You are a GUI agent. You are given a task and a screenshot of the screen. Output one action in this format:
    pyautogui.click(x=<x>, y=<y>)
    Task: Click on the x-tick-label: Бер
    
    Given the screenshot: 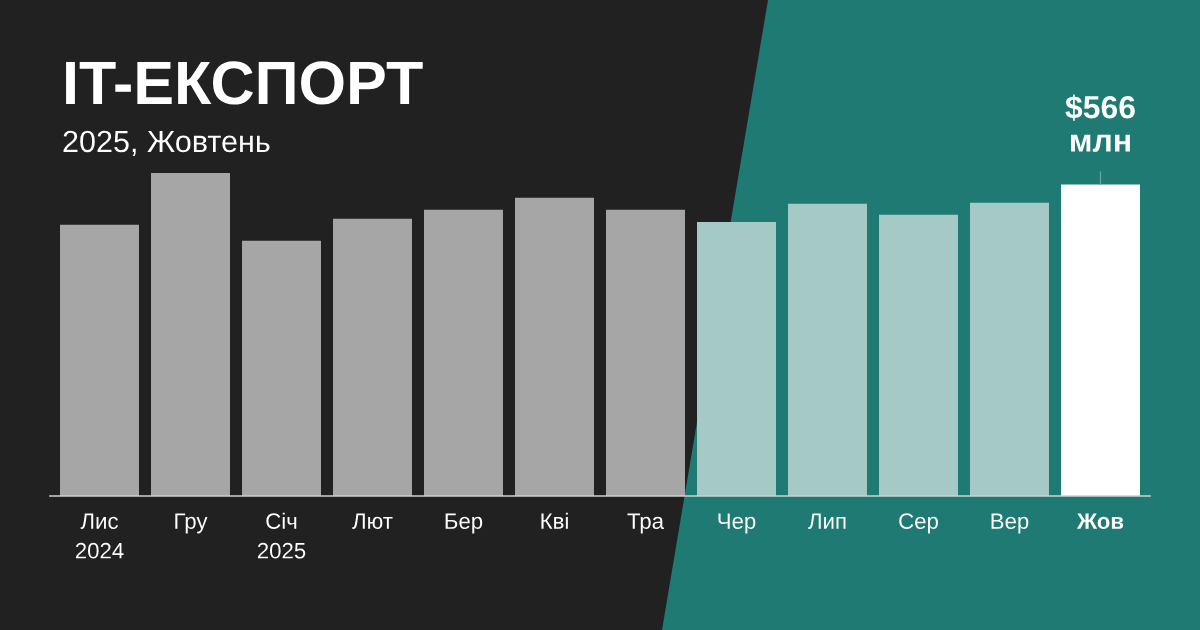 What is the action you would take?
    pyautogui.click(x=464, y=523)
    